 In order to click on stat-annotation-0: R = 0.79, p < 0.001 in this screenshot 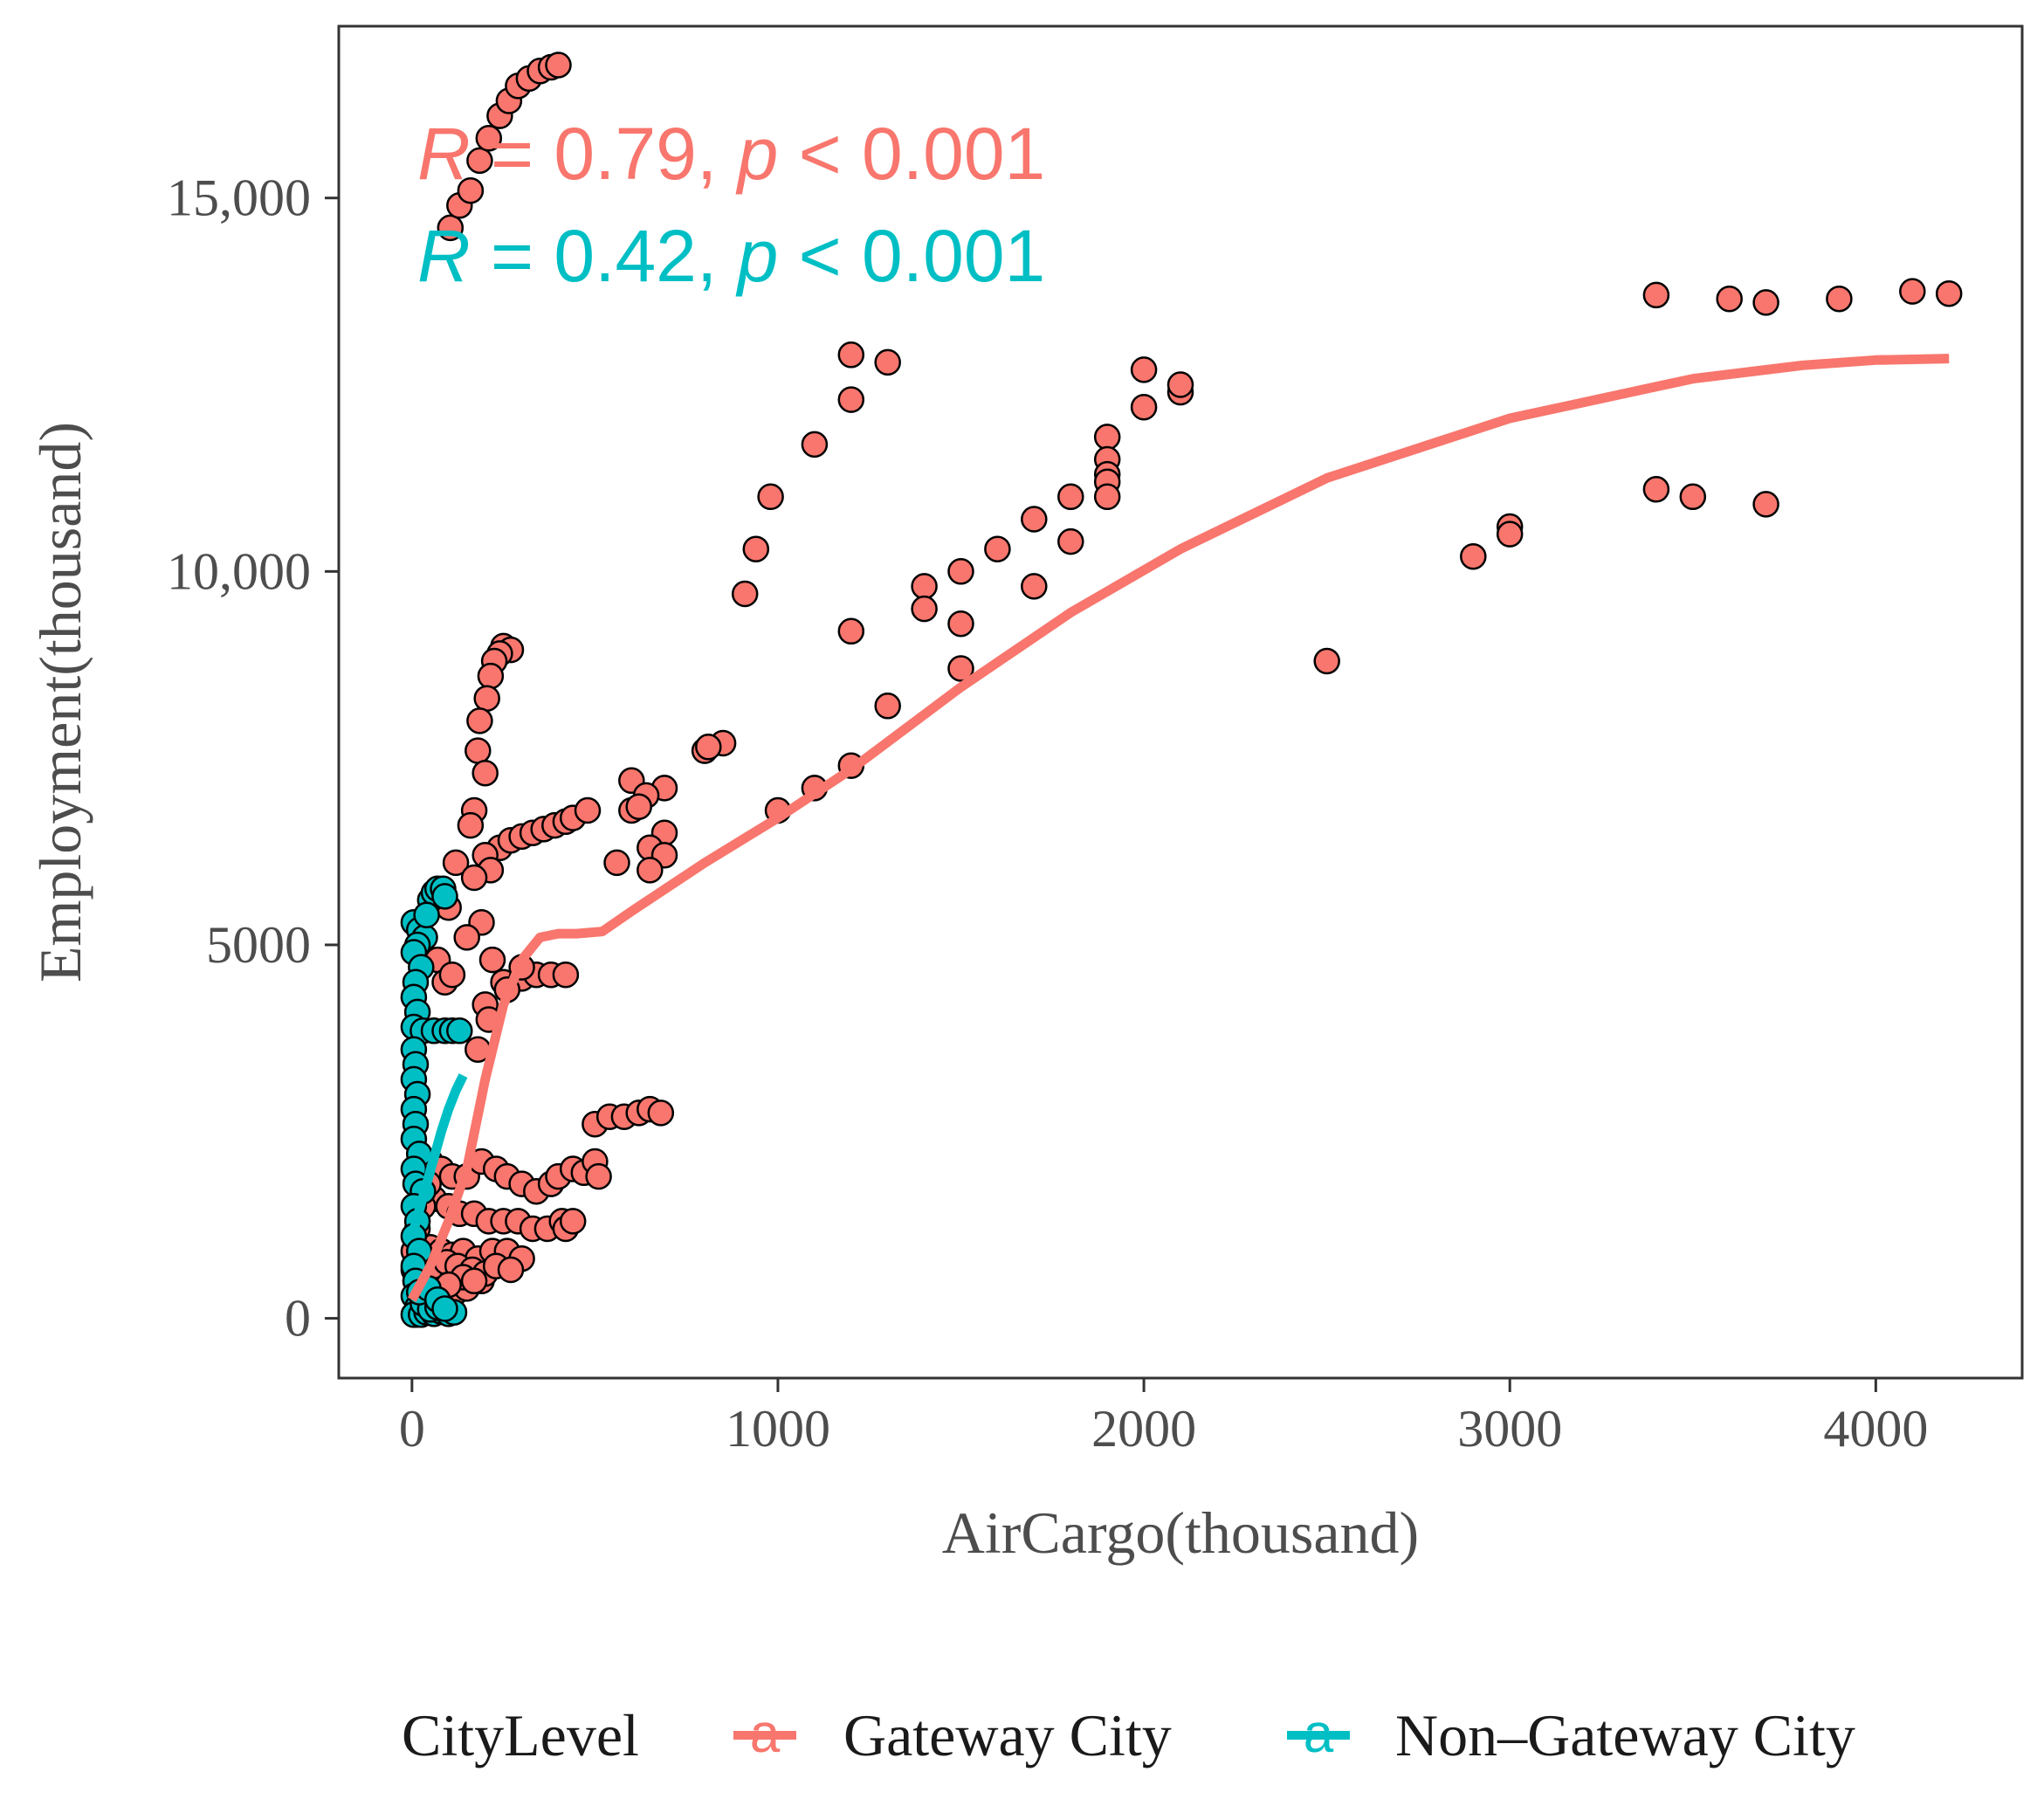, I will do `click(731, 154)`.